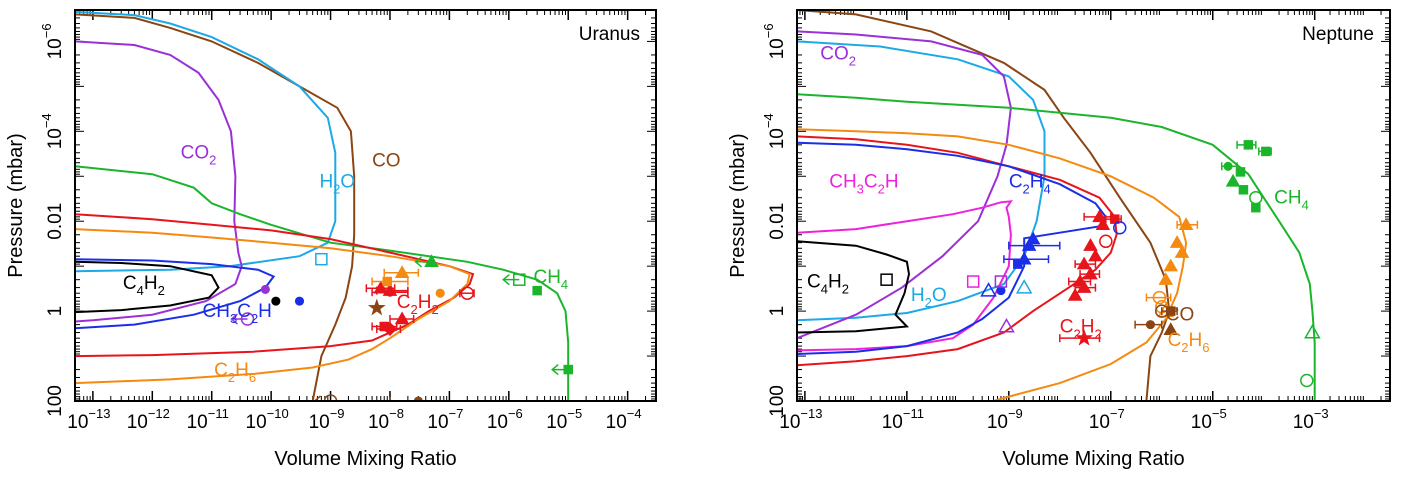 The image size is (1404, 477). What do you see at coordinates (624, 419) in the screenshot?
I see `x-tick-label: 10⁻⁴` at bounding box center [624, 419].